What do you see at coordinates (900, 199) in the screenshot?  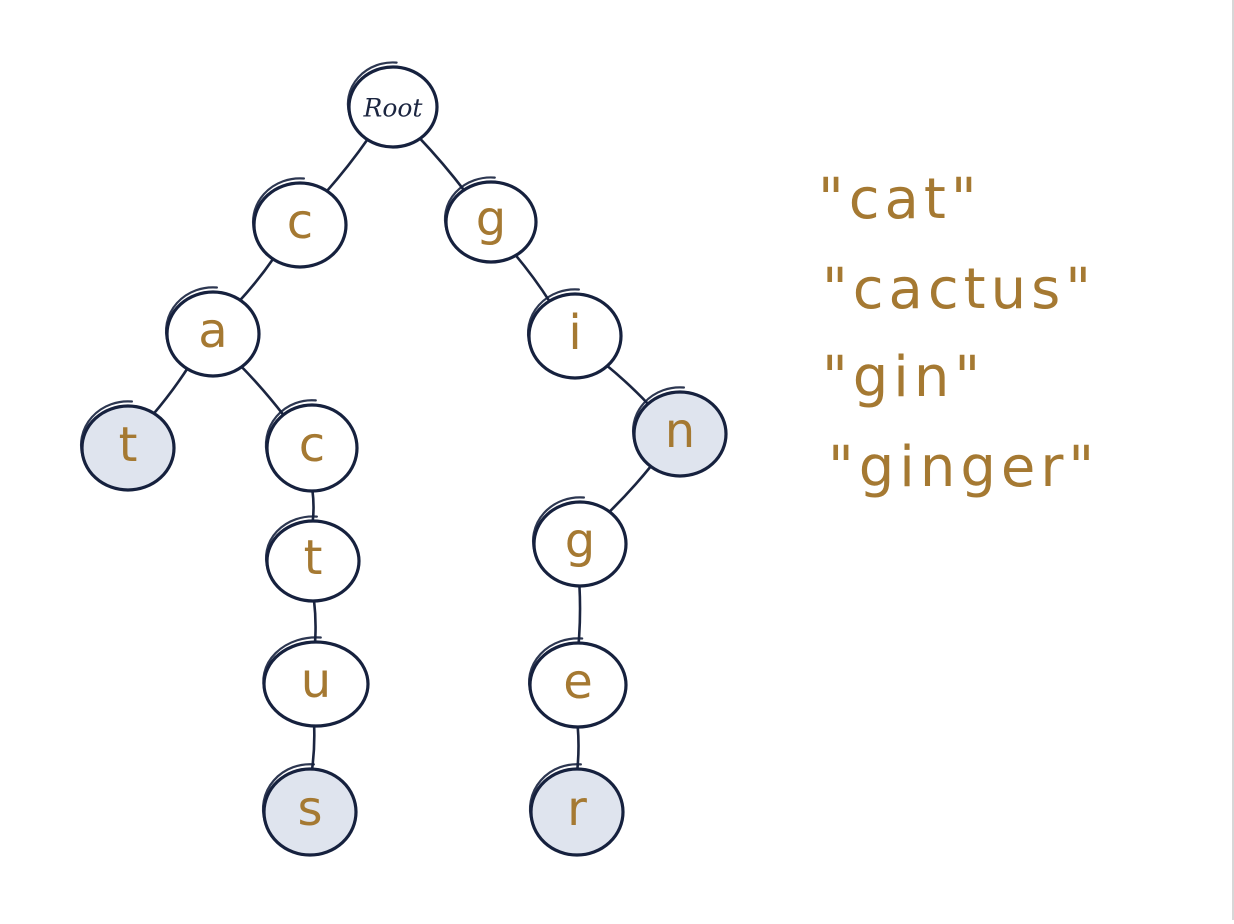 I see `word-cat: "cat"` at bounding box center [900, 199].